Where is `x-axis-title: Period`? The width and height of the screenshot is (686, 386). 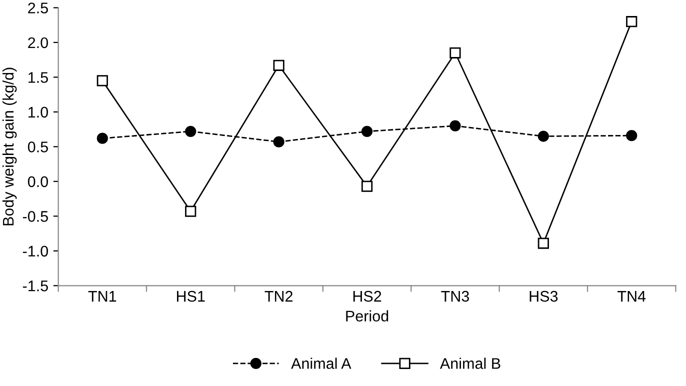
x-axis-title: Period is located at coordinates (367, 316).